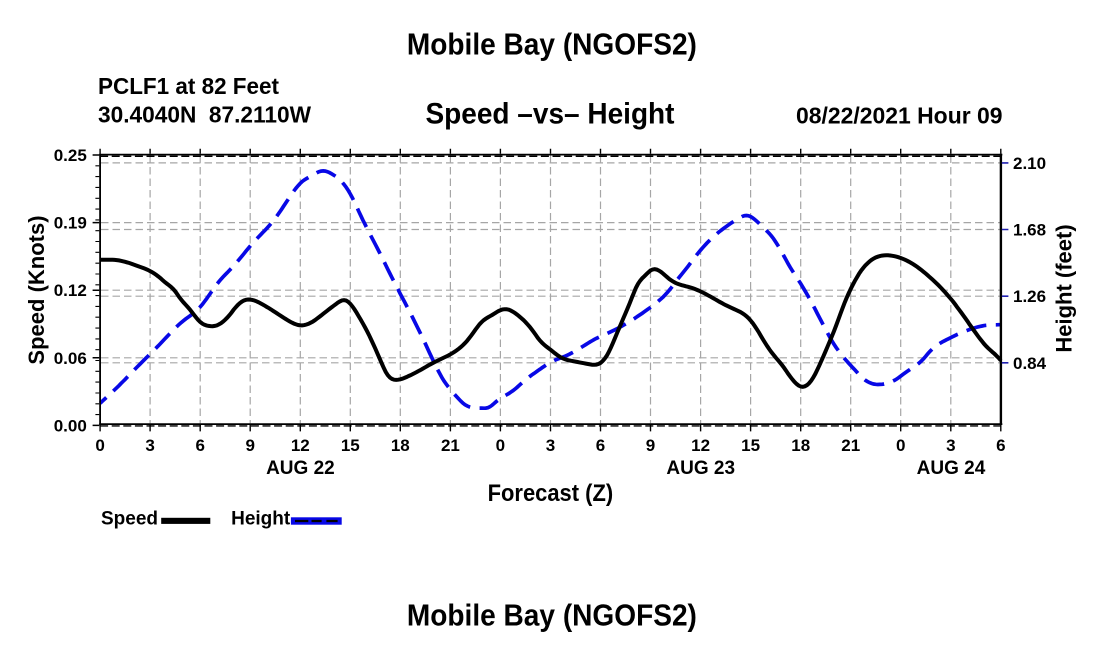  I want to click on svg-text: 0.12, so click(70, 290).